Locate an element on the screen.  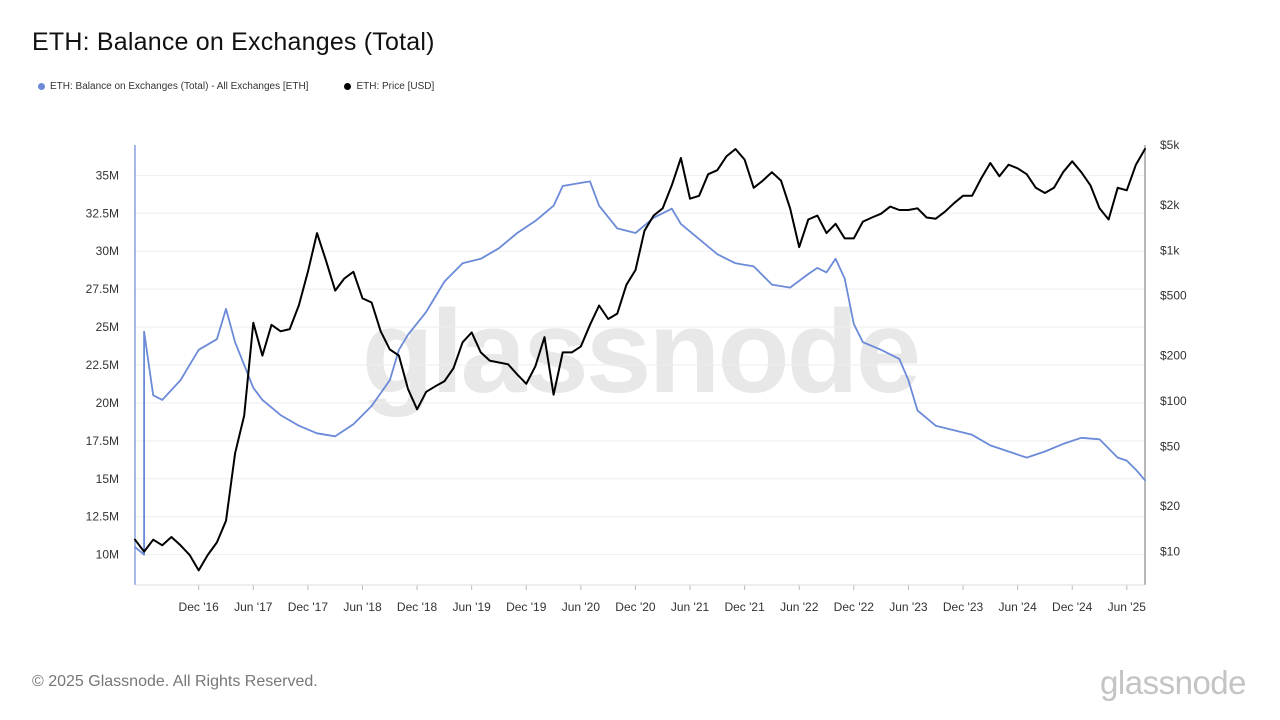
x-tick-label: Jun '24 is located at coordinates (1017, 607).